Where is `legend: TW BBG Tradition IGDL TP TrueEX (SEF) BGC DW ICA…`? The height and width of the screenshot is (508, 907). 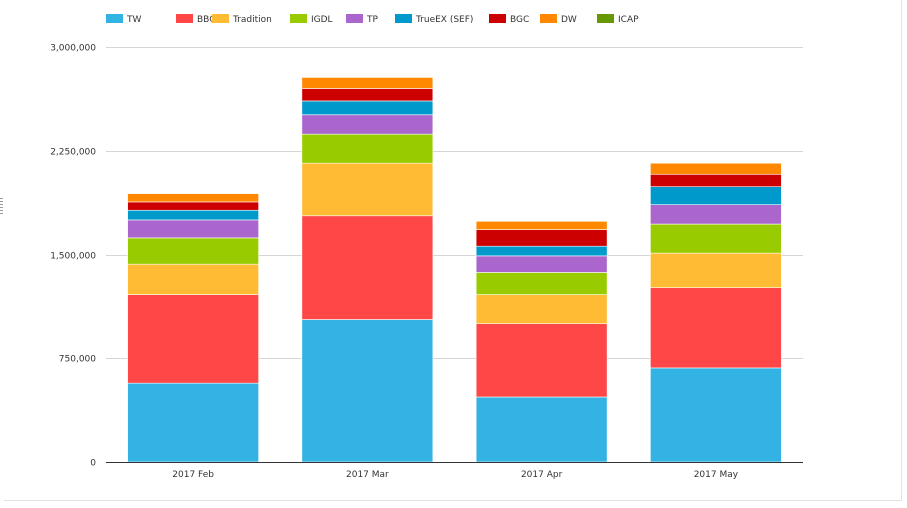
legend: TW BBG Tradition IGDL TP TrueEX (SEF) BGC DW ICA… is located at coordinates (372, 19).